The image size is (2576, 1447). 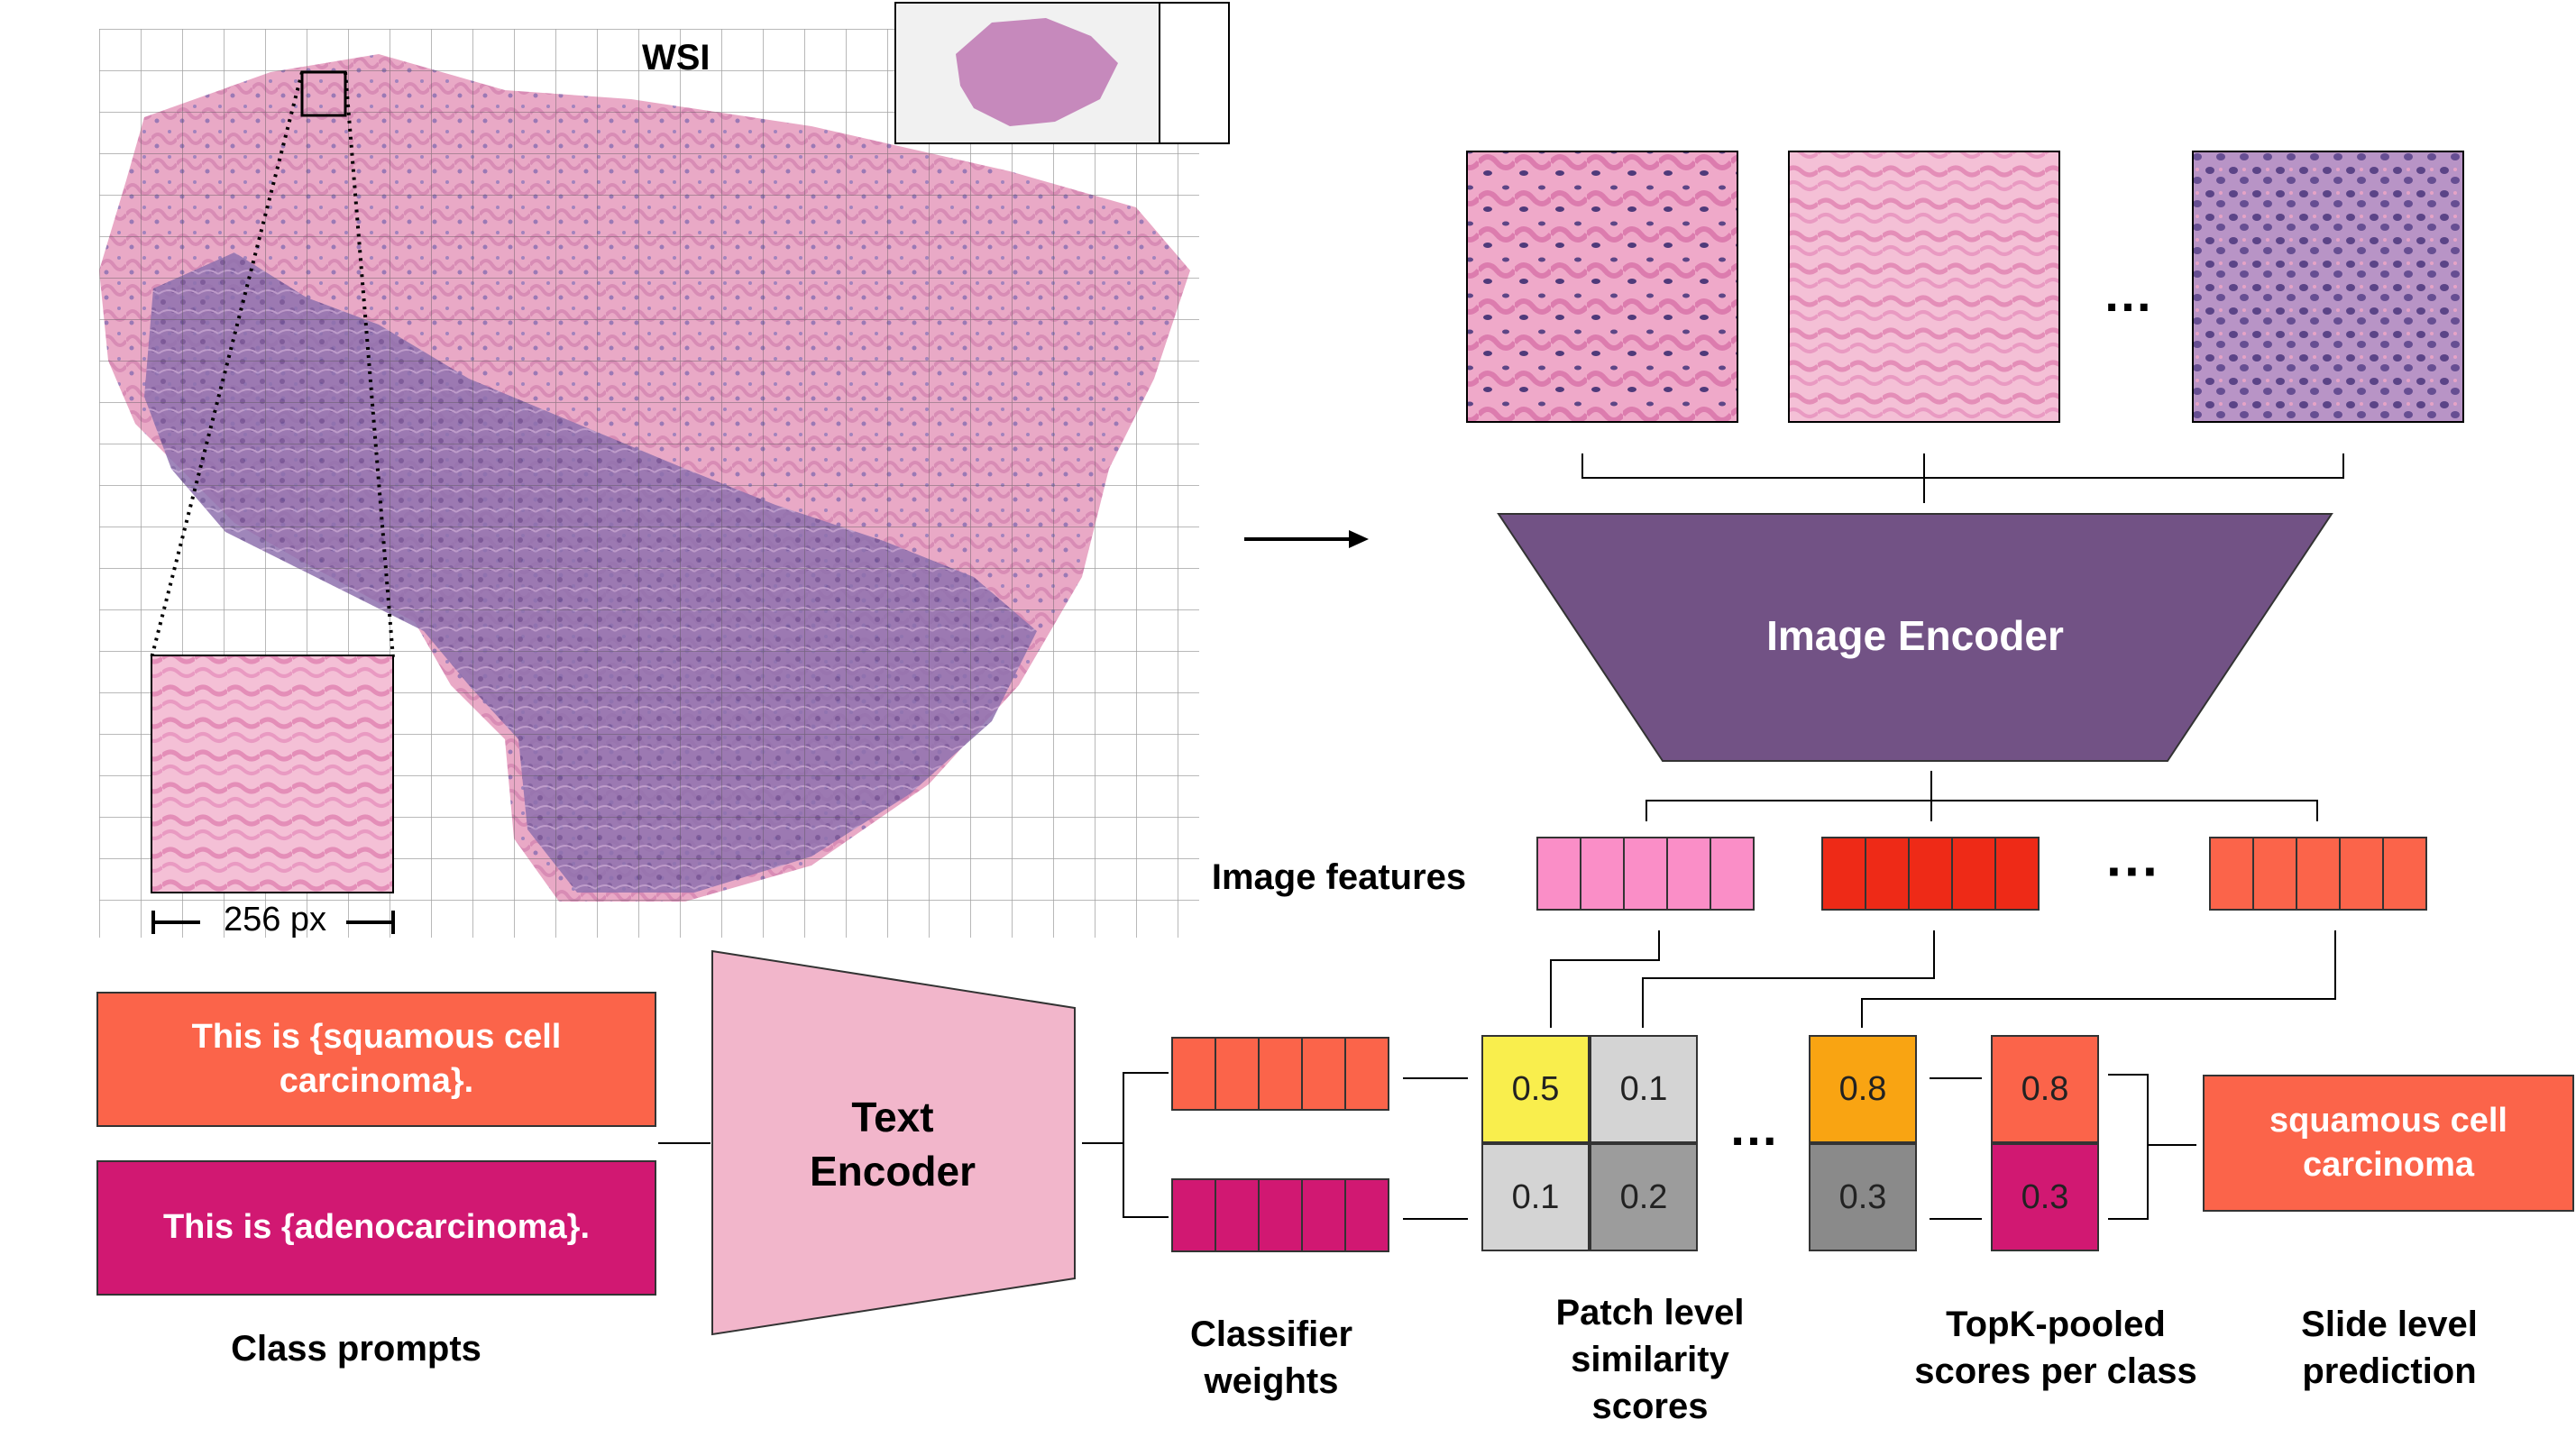 I want to click on feature-similarity-connectors, so click(x=1943, y=979).